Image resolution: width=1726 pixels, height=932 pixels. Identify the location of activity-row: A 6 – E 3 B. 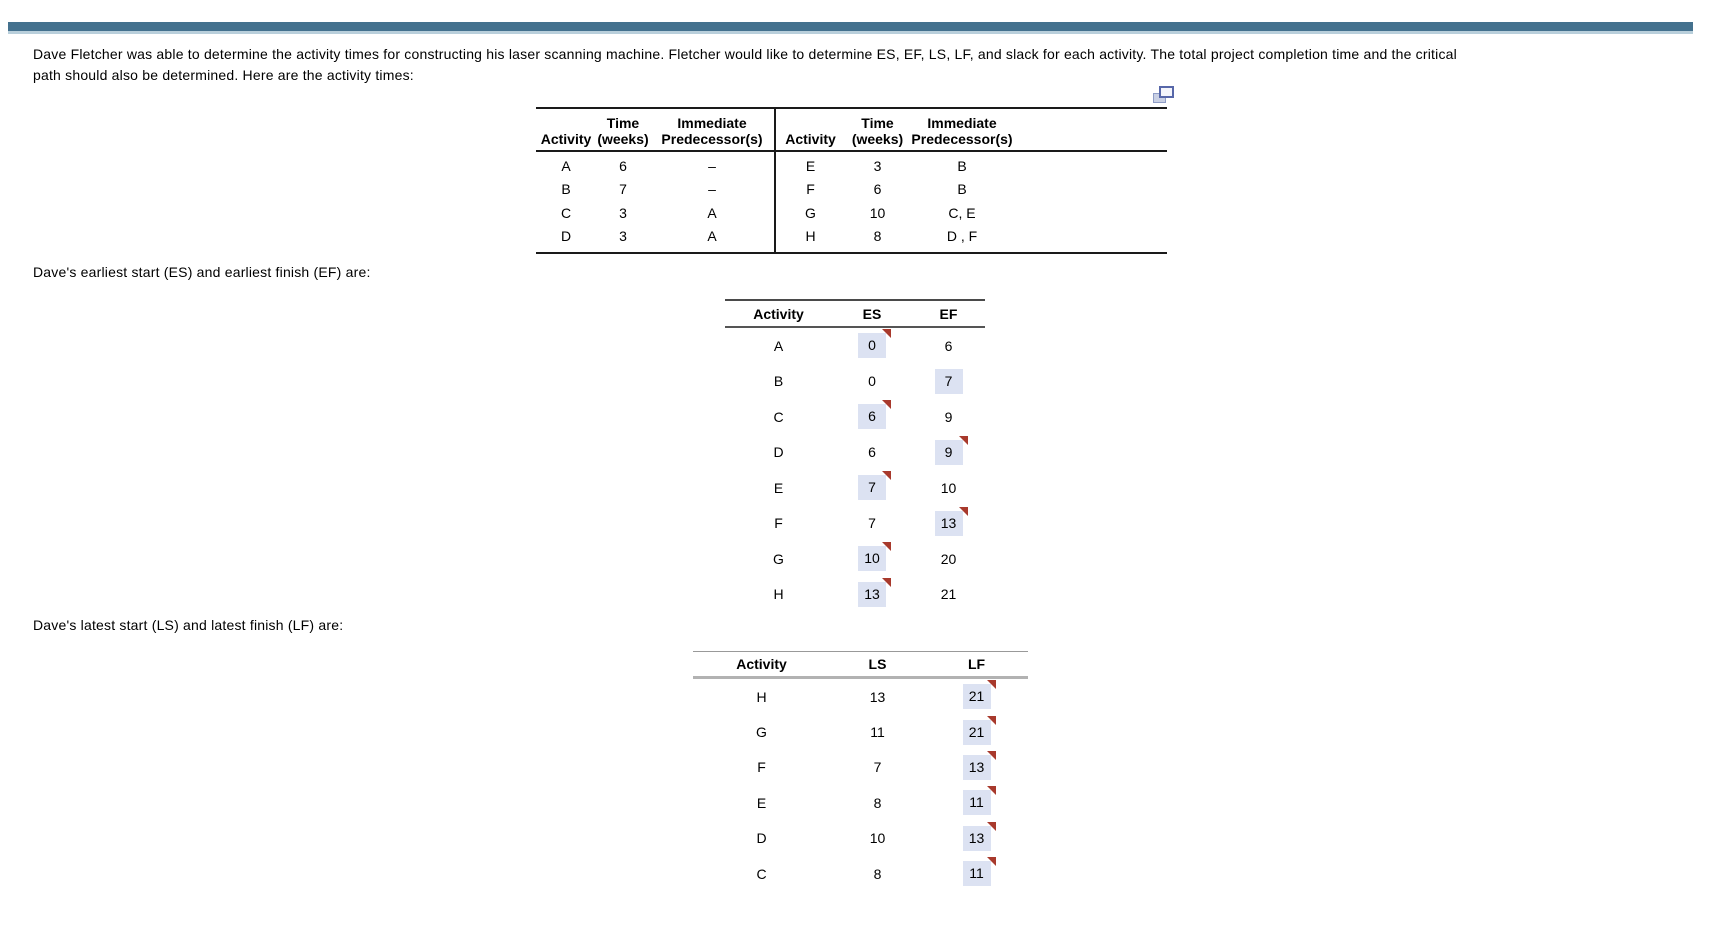
(851, 164).